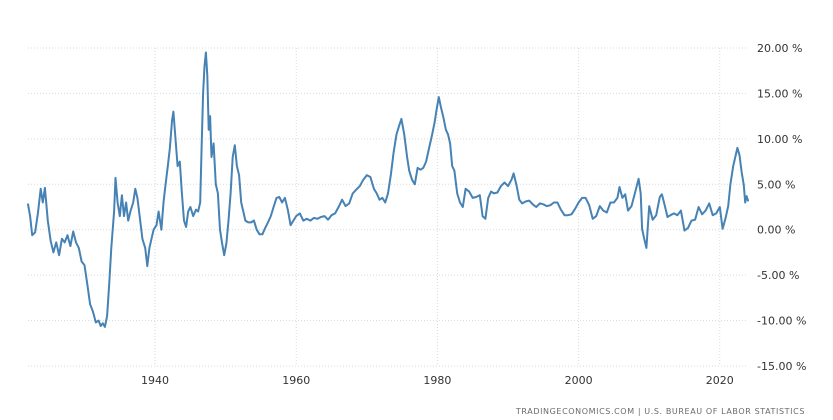 This screenshot has width=833, height=420. I want to click on y-tick-label: -10.00 %, so click(781, 321).